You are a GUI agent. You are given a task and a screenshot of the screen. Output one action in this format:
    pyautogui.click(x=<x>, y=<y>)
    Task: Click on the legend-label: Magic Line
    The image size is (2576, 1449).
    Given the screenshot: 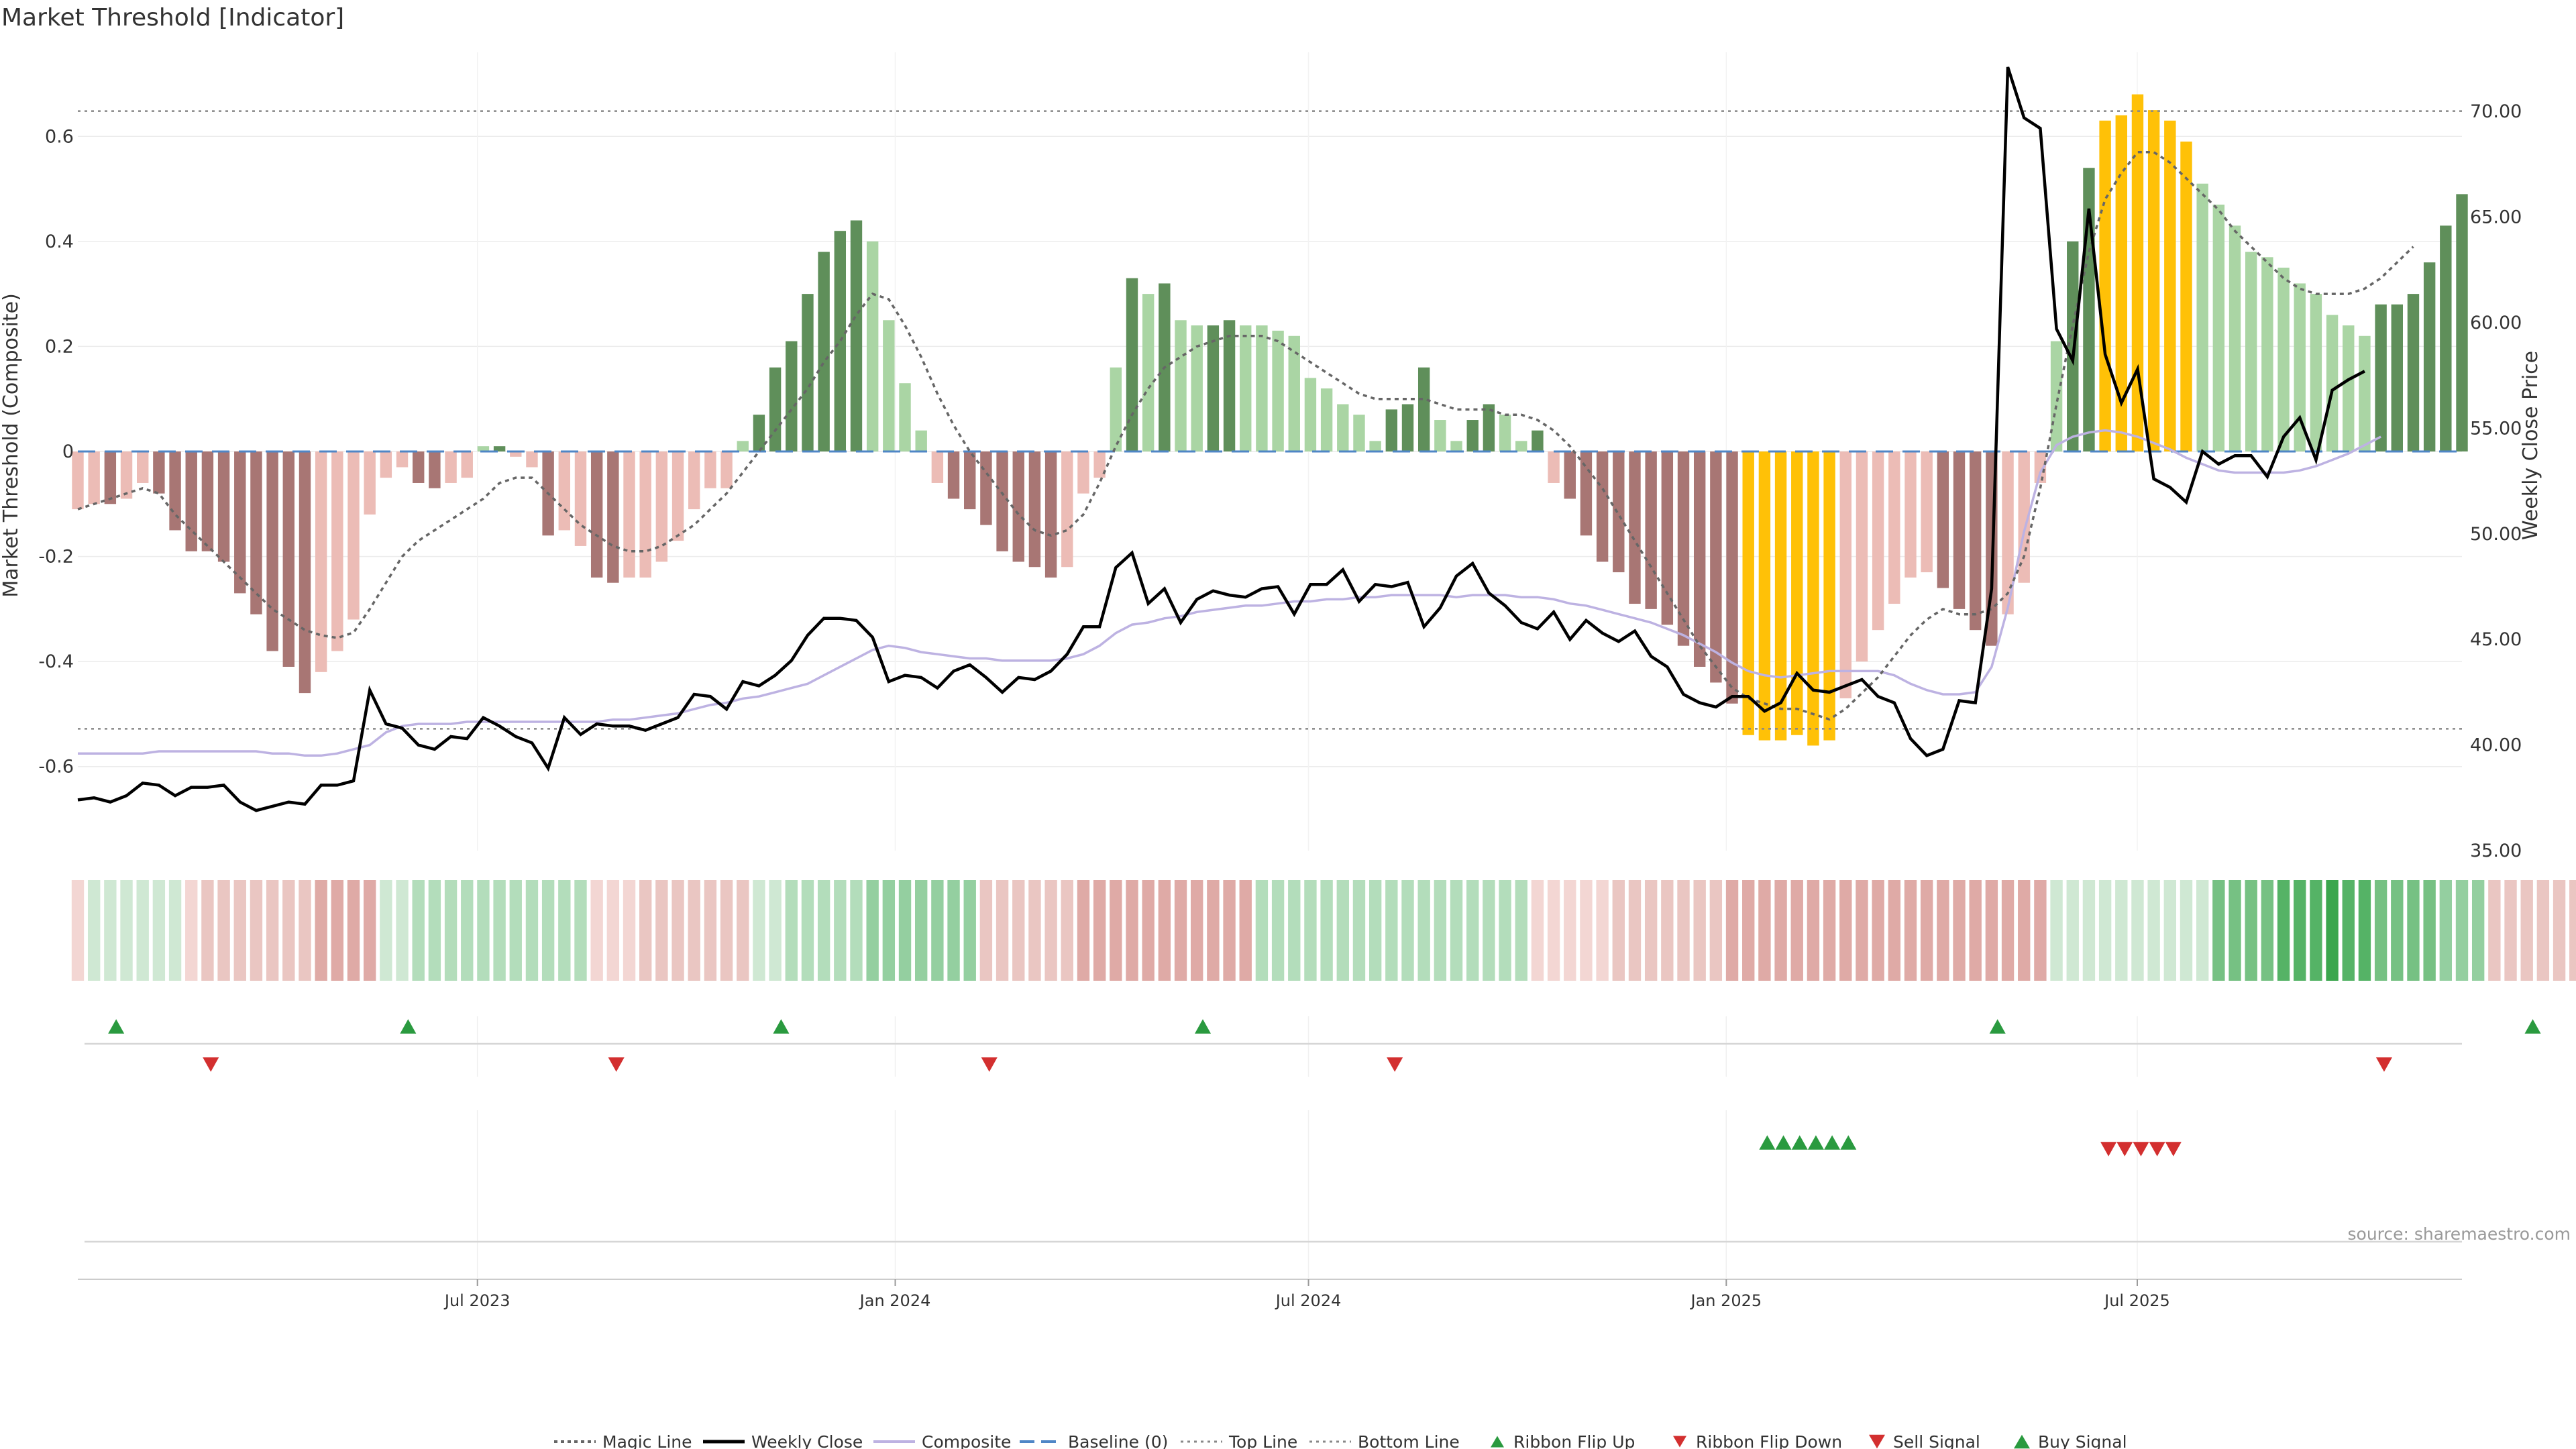 What is the action you would take?
    pyautogui.click(x=647, y=1440)
    